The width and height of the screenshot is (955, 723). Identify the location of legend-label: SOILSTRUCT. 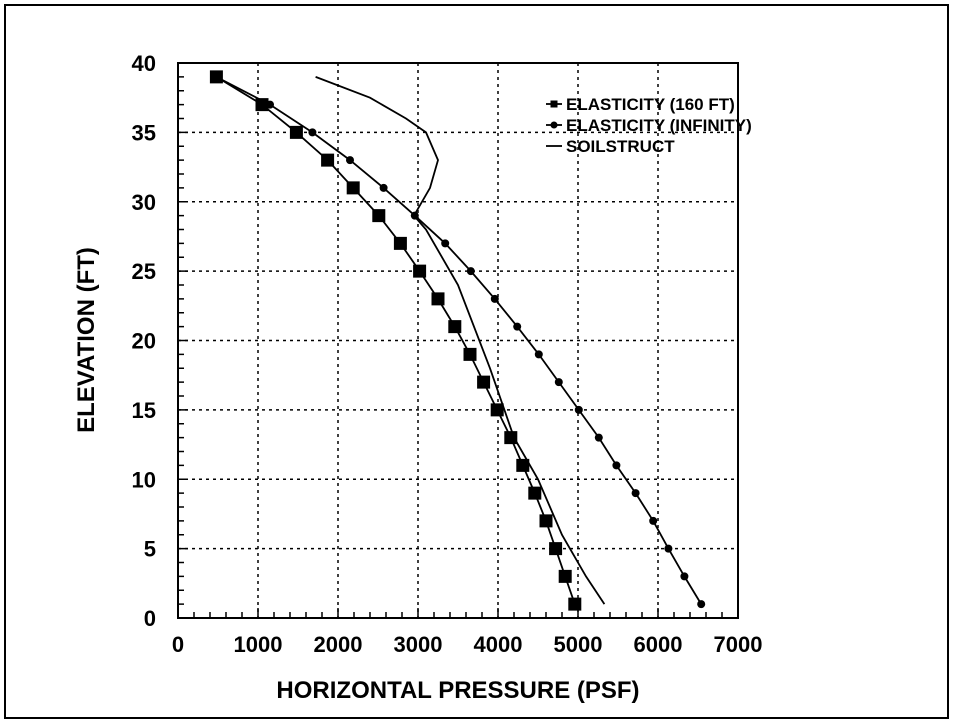
(620, 146).